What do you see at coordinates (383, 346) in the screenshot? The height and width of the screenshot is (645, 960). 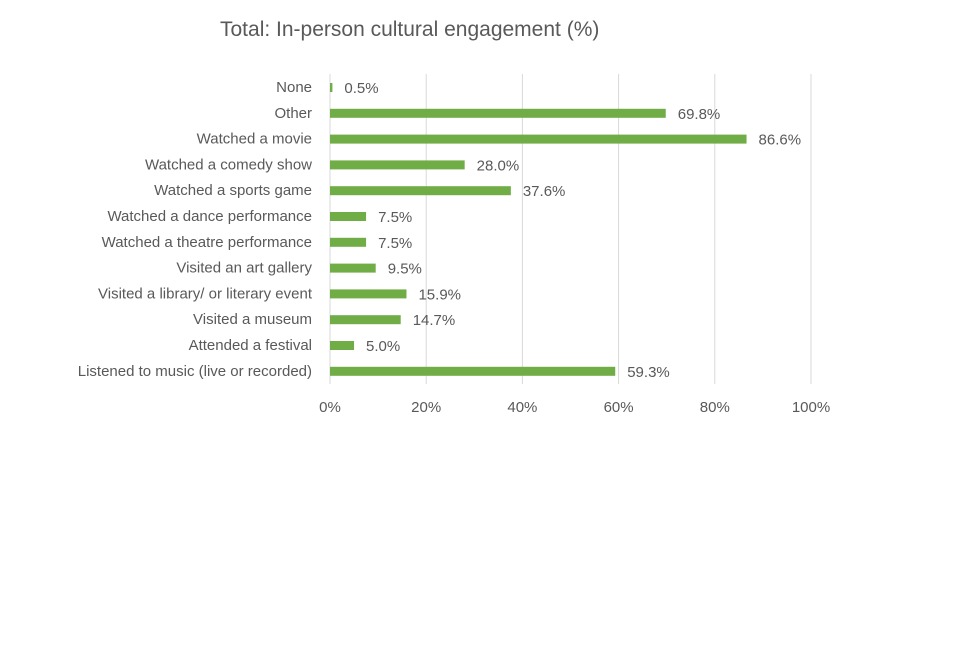 I see `data-label: 5.0%` at bounding box center [383, 346].